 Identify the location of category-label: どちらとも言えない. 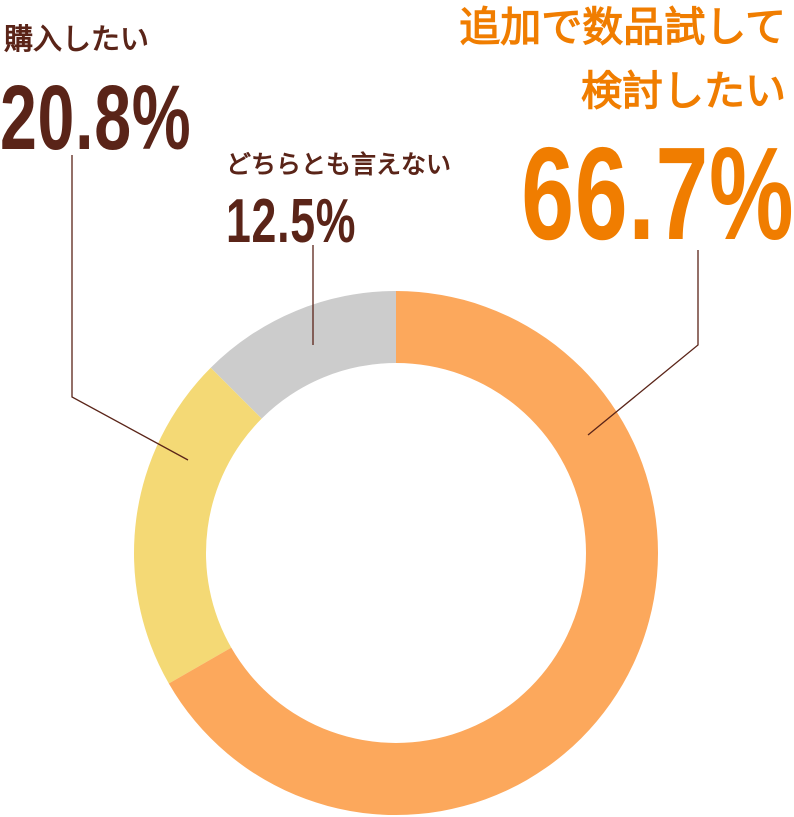
(339, 165).